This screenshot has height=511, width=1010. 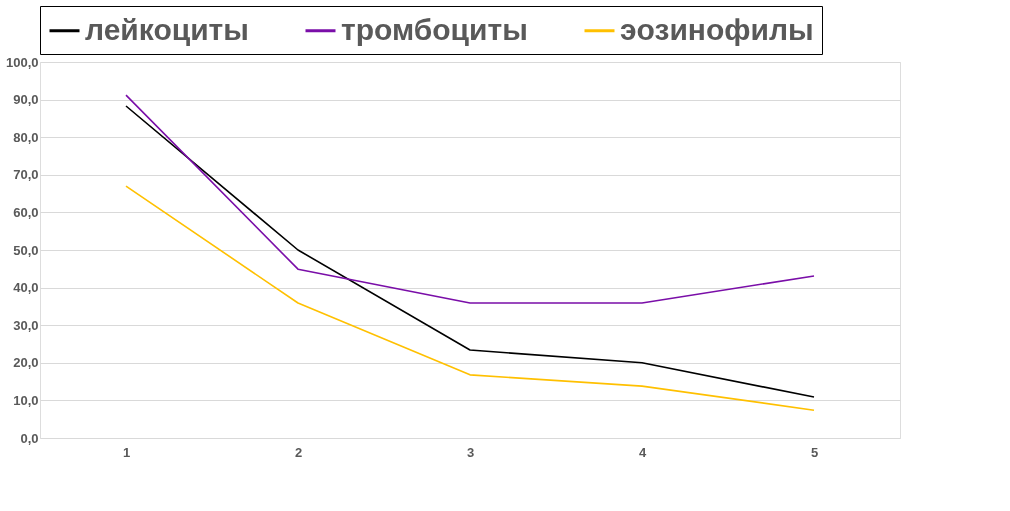 What do you see at coordinates (26, 175) in the screenshot?
I see `y-tick-label: 70,0` at bounding box center [26, 175].